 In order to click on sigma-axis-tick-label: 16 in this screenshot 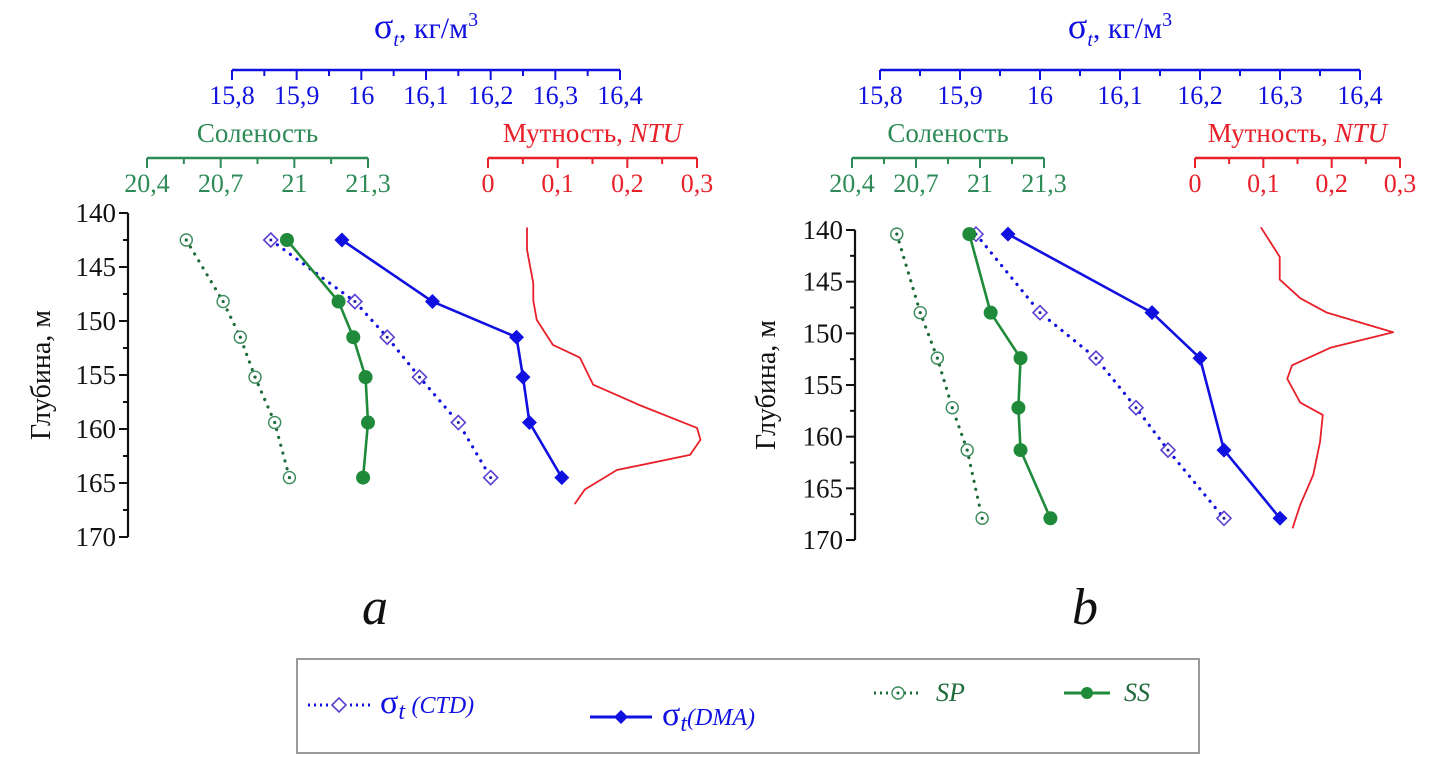, I will do `click(1040, 95)`.